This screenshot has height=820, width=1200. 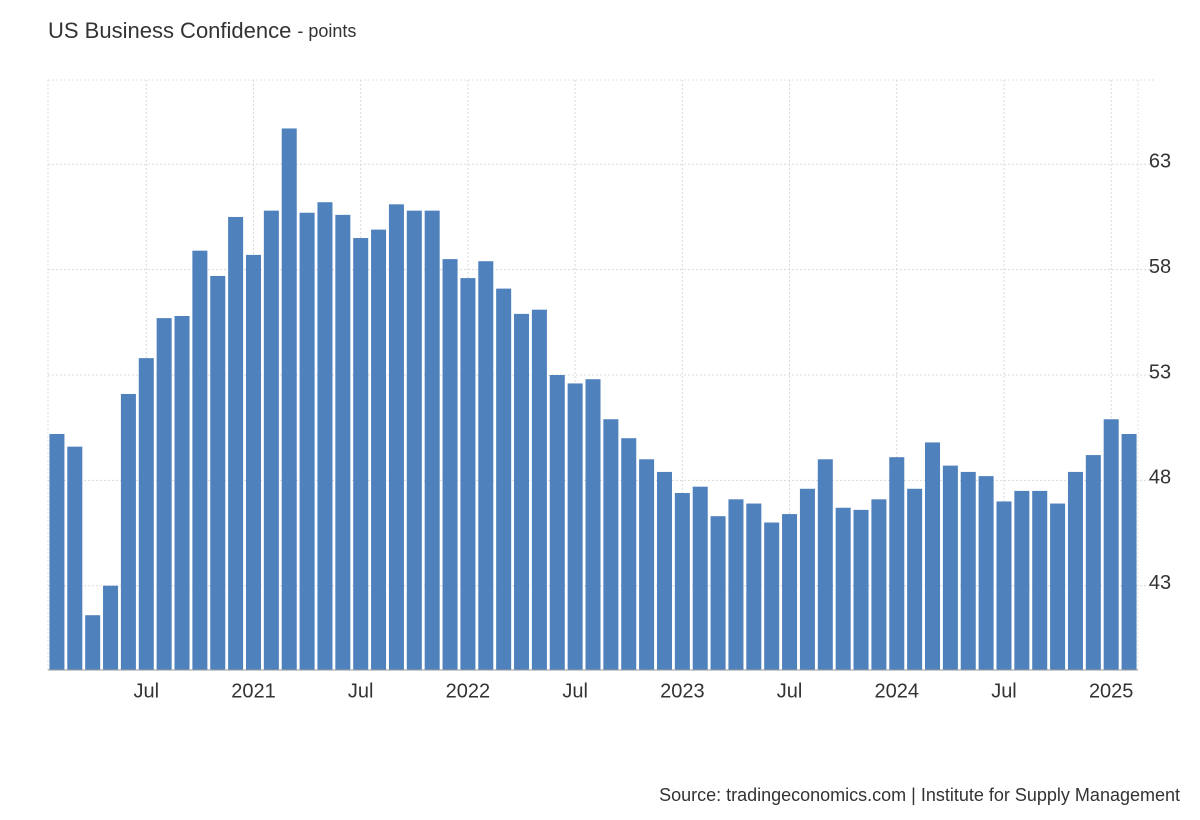 What do you see at coordinates (682, 691) in the screenshot?
I see `x-tick-label: 2023` at bounding box center [682, 691].